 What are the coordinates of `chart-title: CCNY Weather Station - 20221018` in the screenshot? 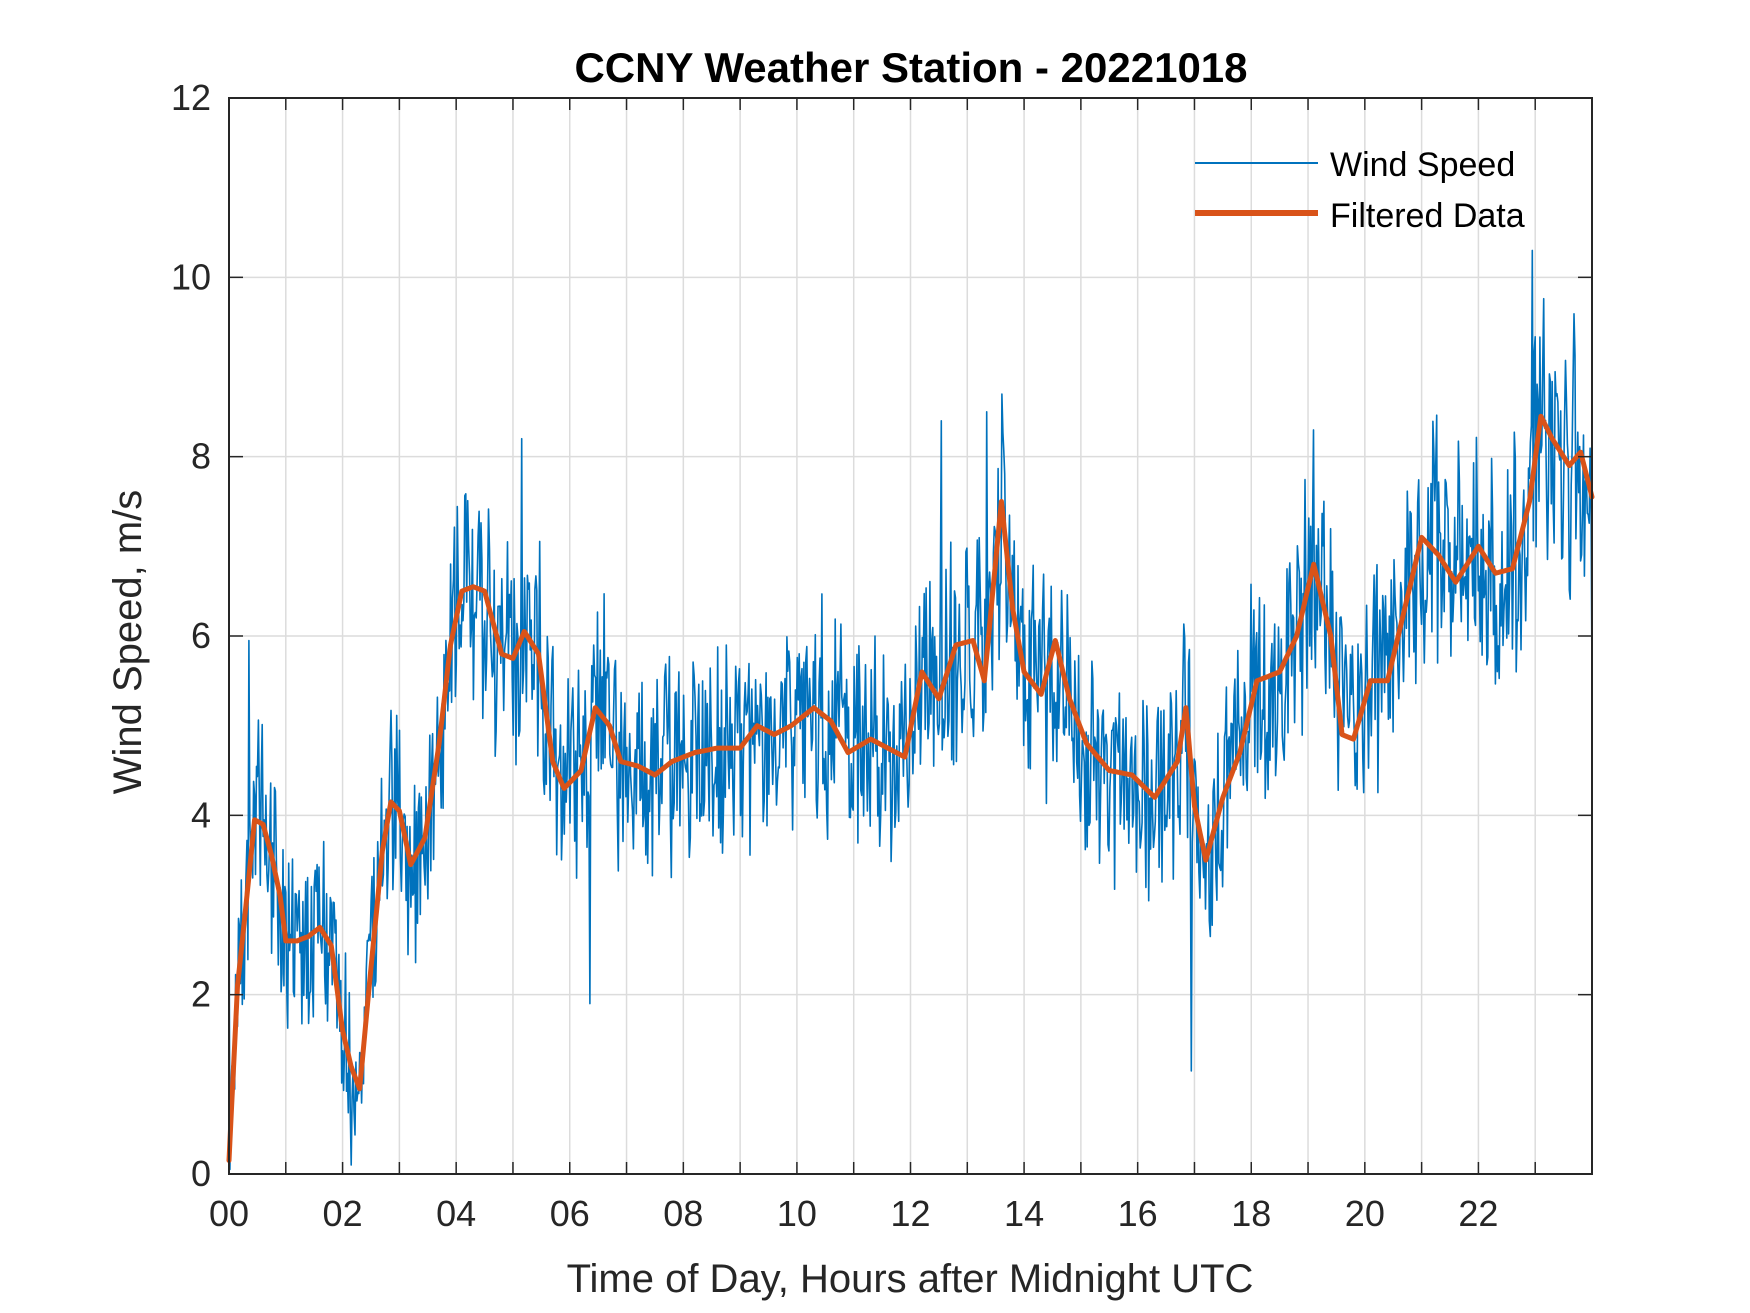 It's located at (910, 67).